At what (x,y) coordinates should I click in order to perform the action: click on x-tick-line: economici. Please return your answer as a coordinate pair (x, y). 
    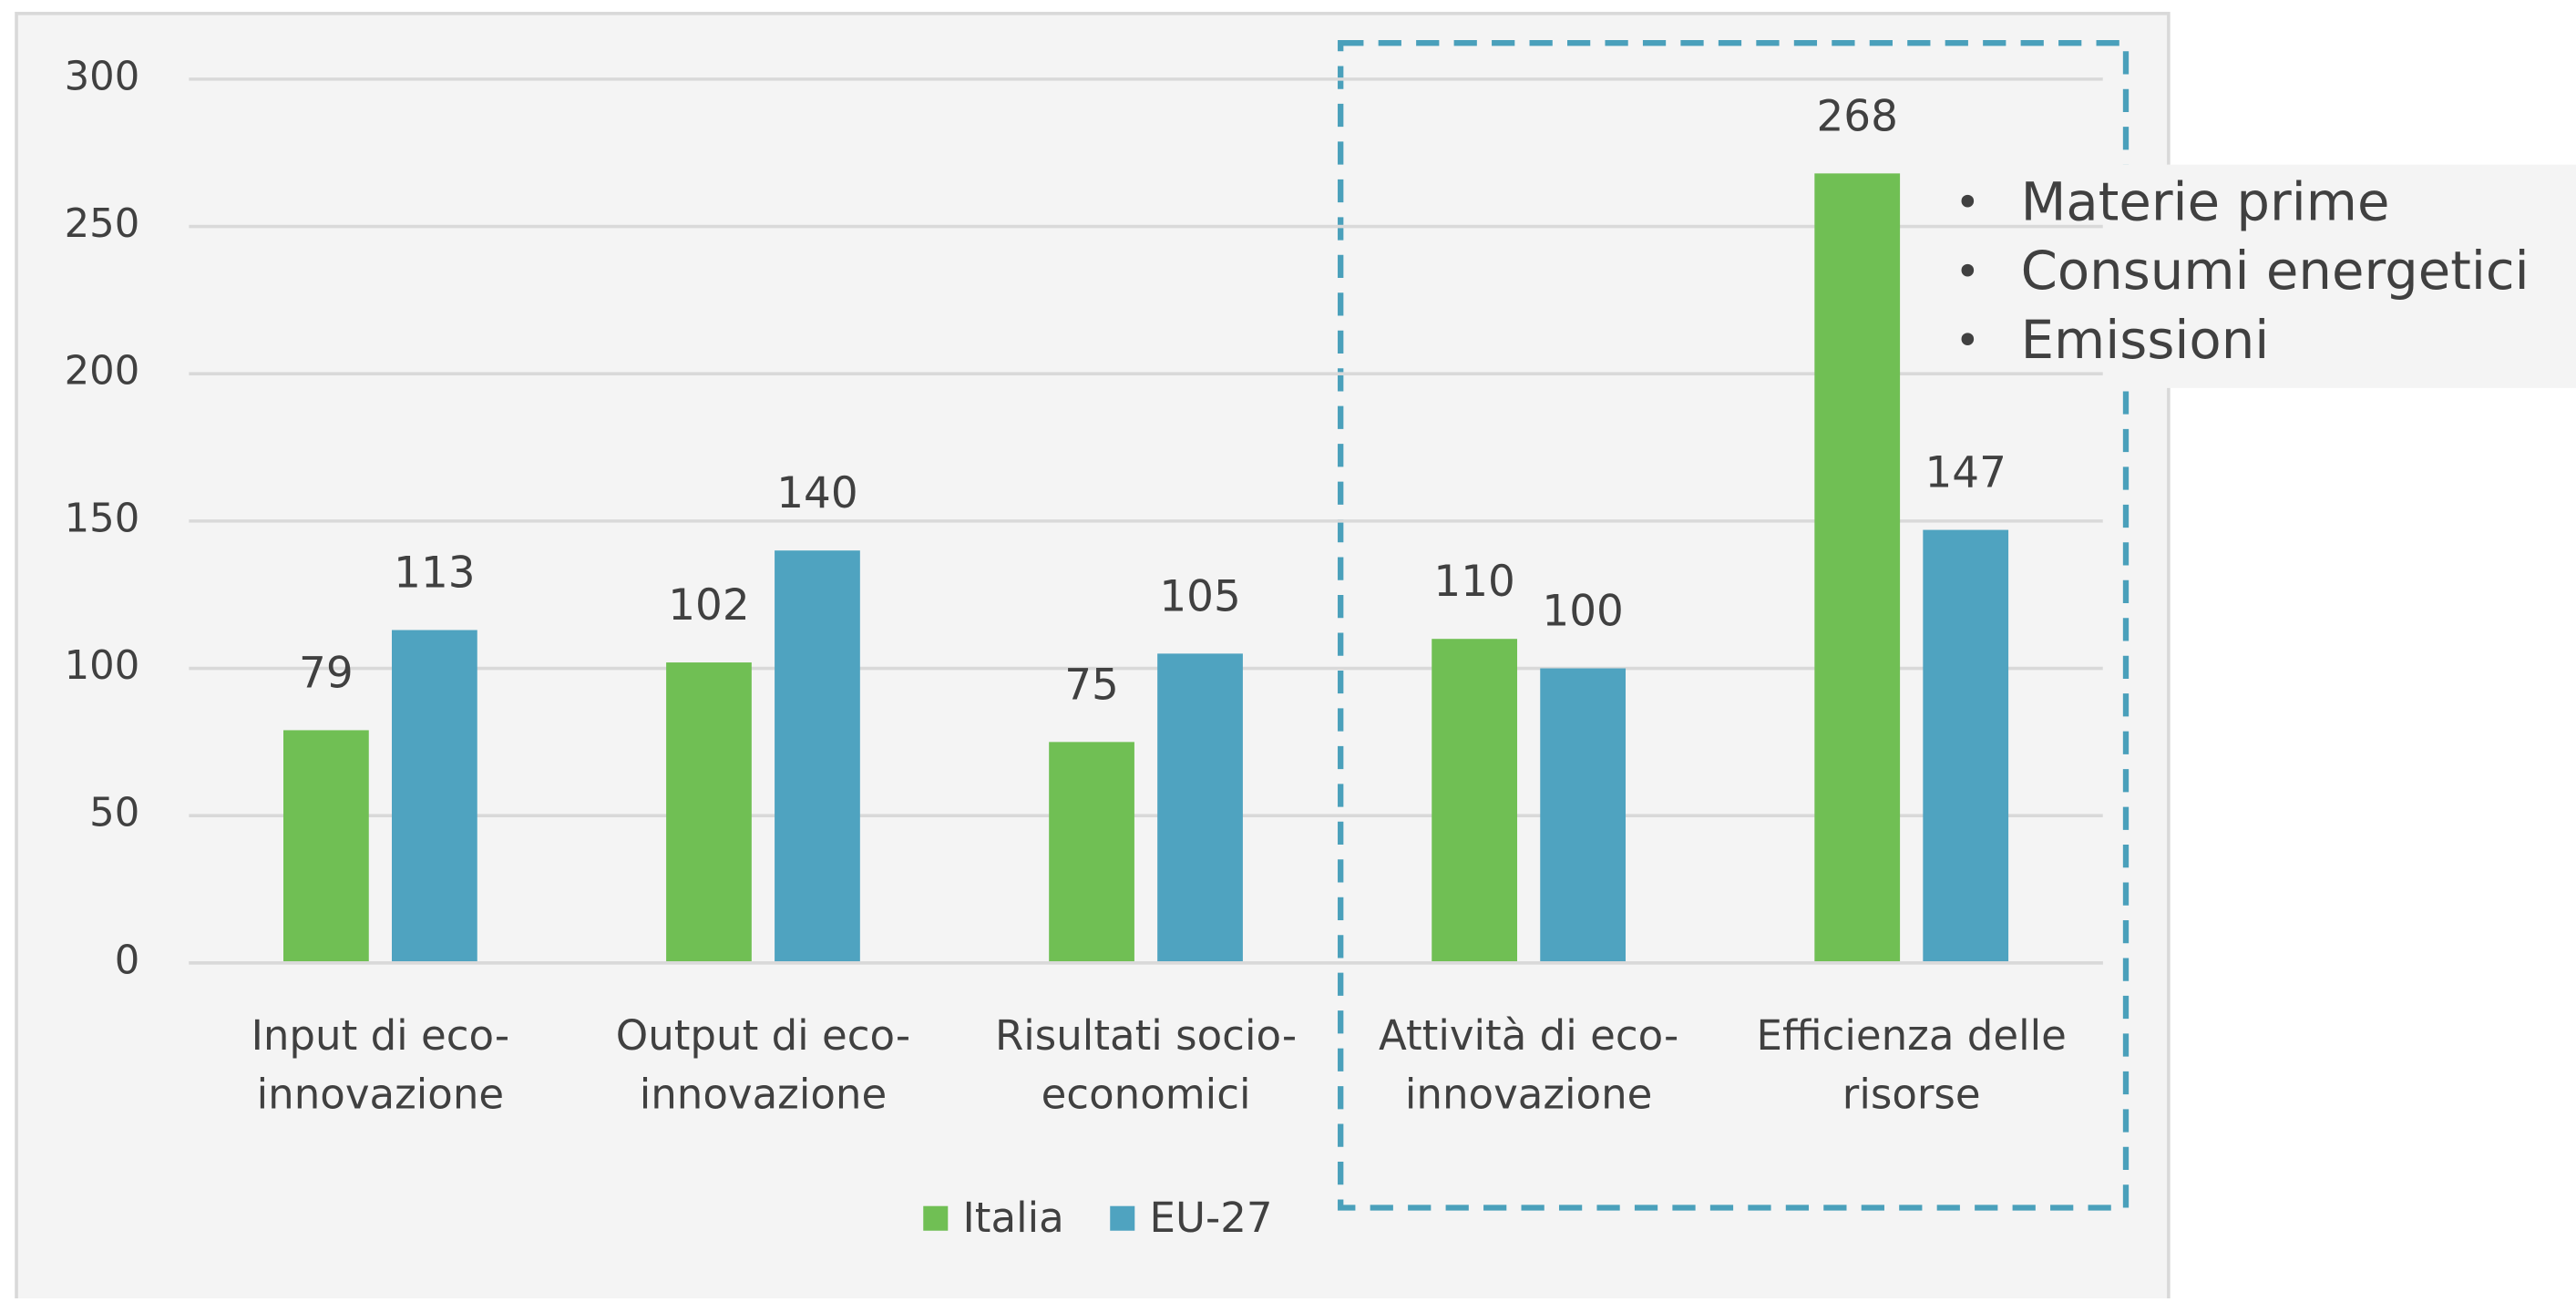
    Looking at the image, I should click on (1146, 1095).